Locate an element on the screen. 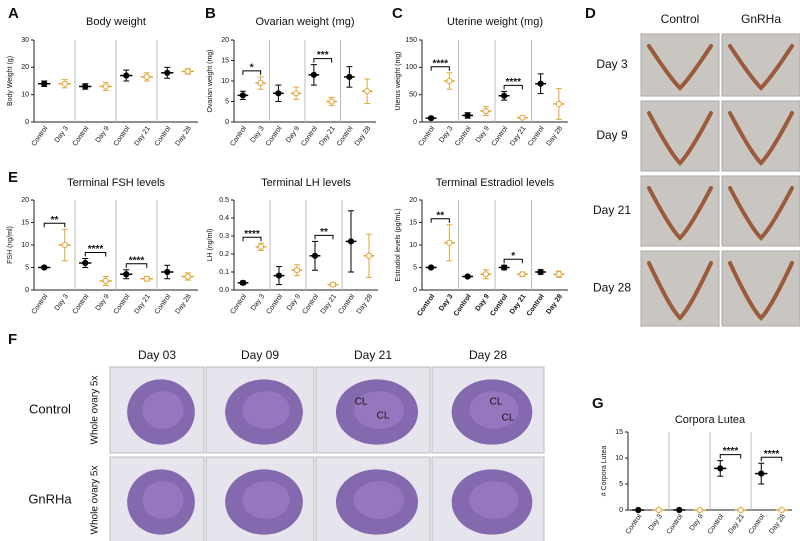 The height and width of the screenshot is (541, 800). y-tick-label: 0.4 is located at coordinates (224, 218).